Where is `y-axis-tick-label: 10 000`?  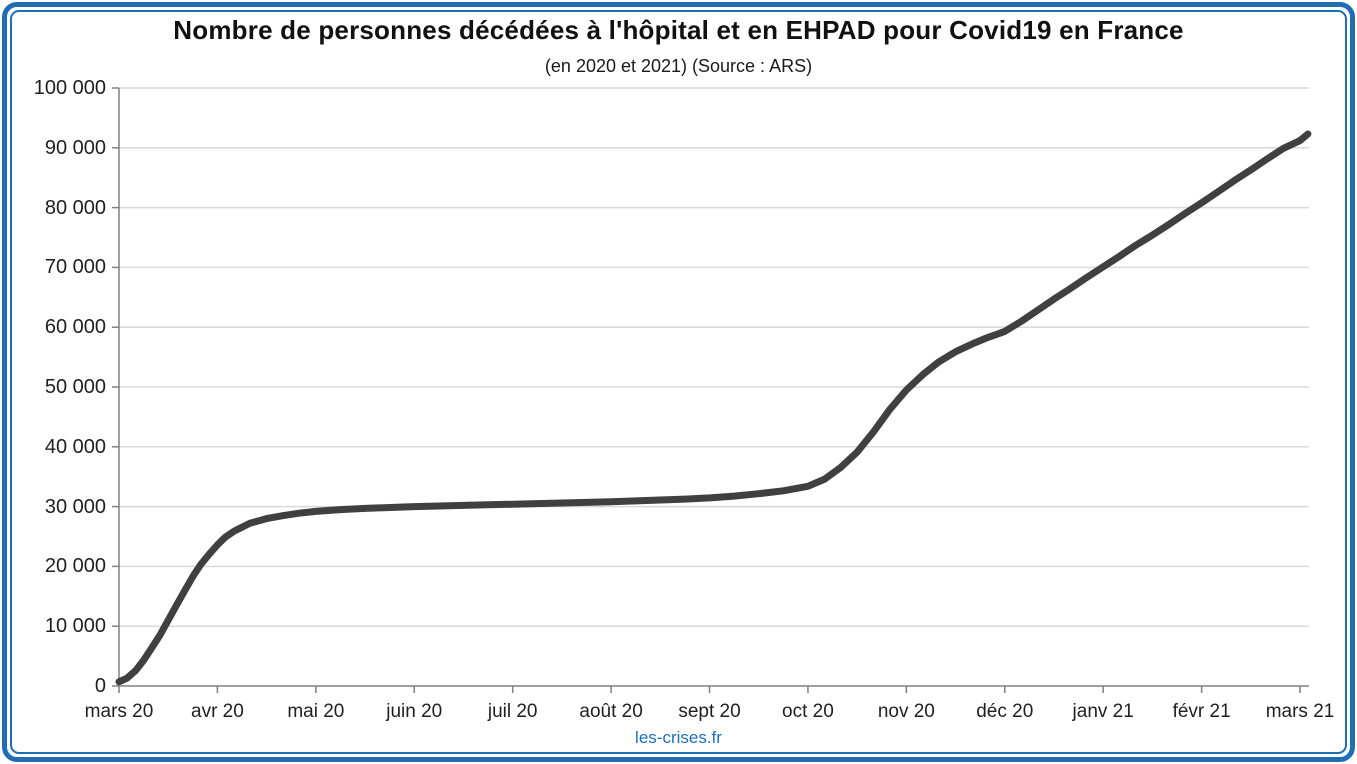 y-axis-tick-label: 10 000 is located at coordinates (75, 626).